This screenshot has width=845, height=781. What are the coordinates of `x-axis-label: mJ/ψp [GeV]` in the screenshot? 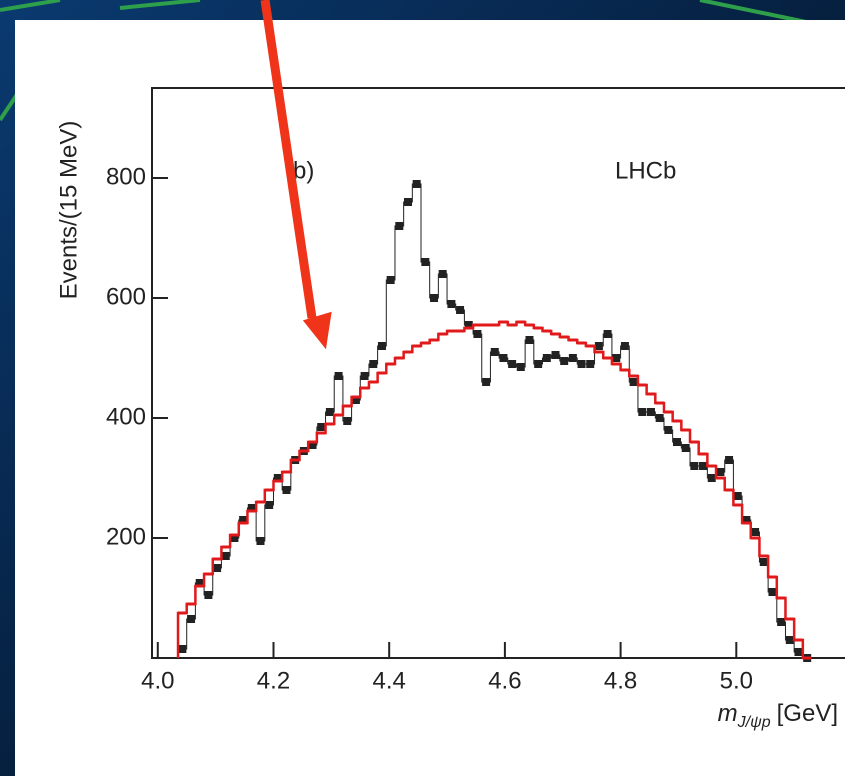 It's located at (778, 715).